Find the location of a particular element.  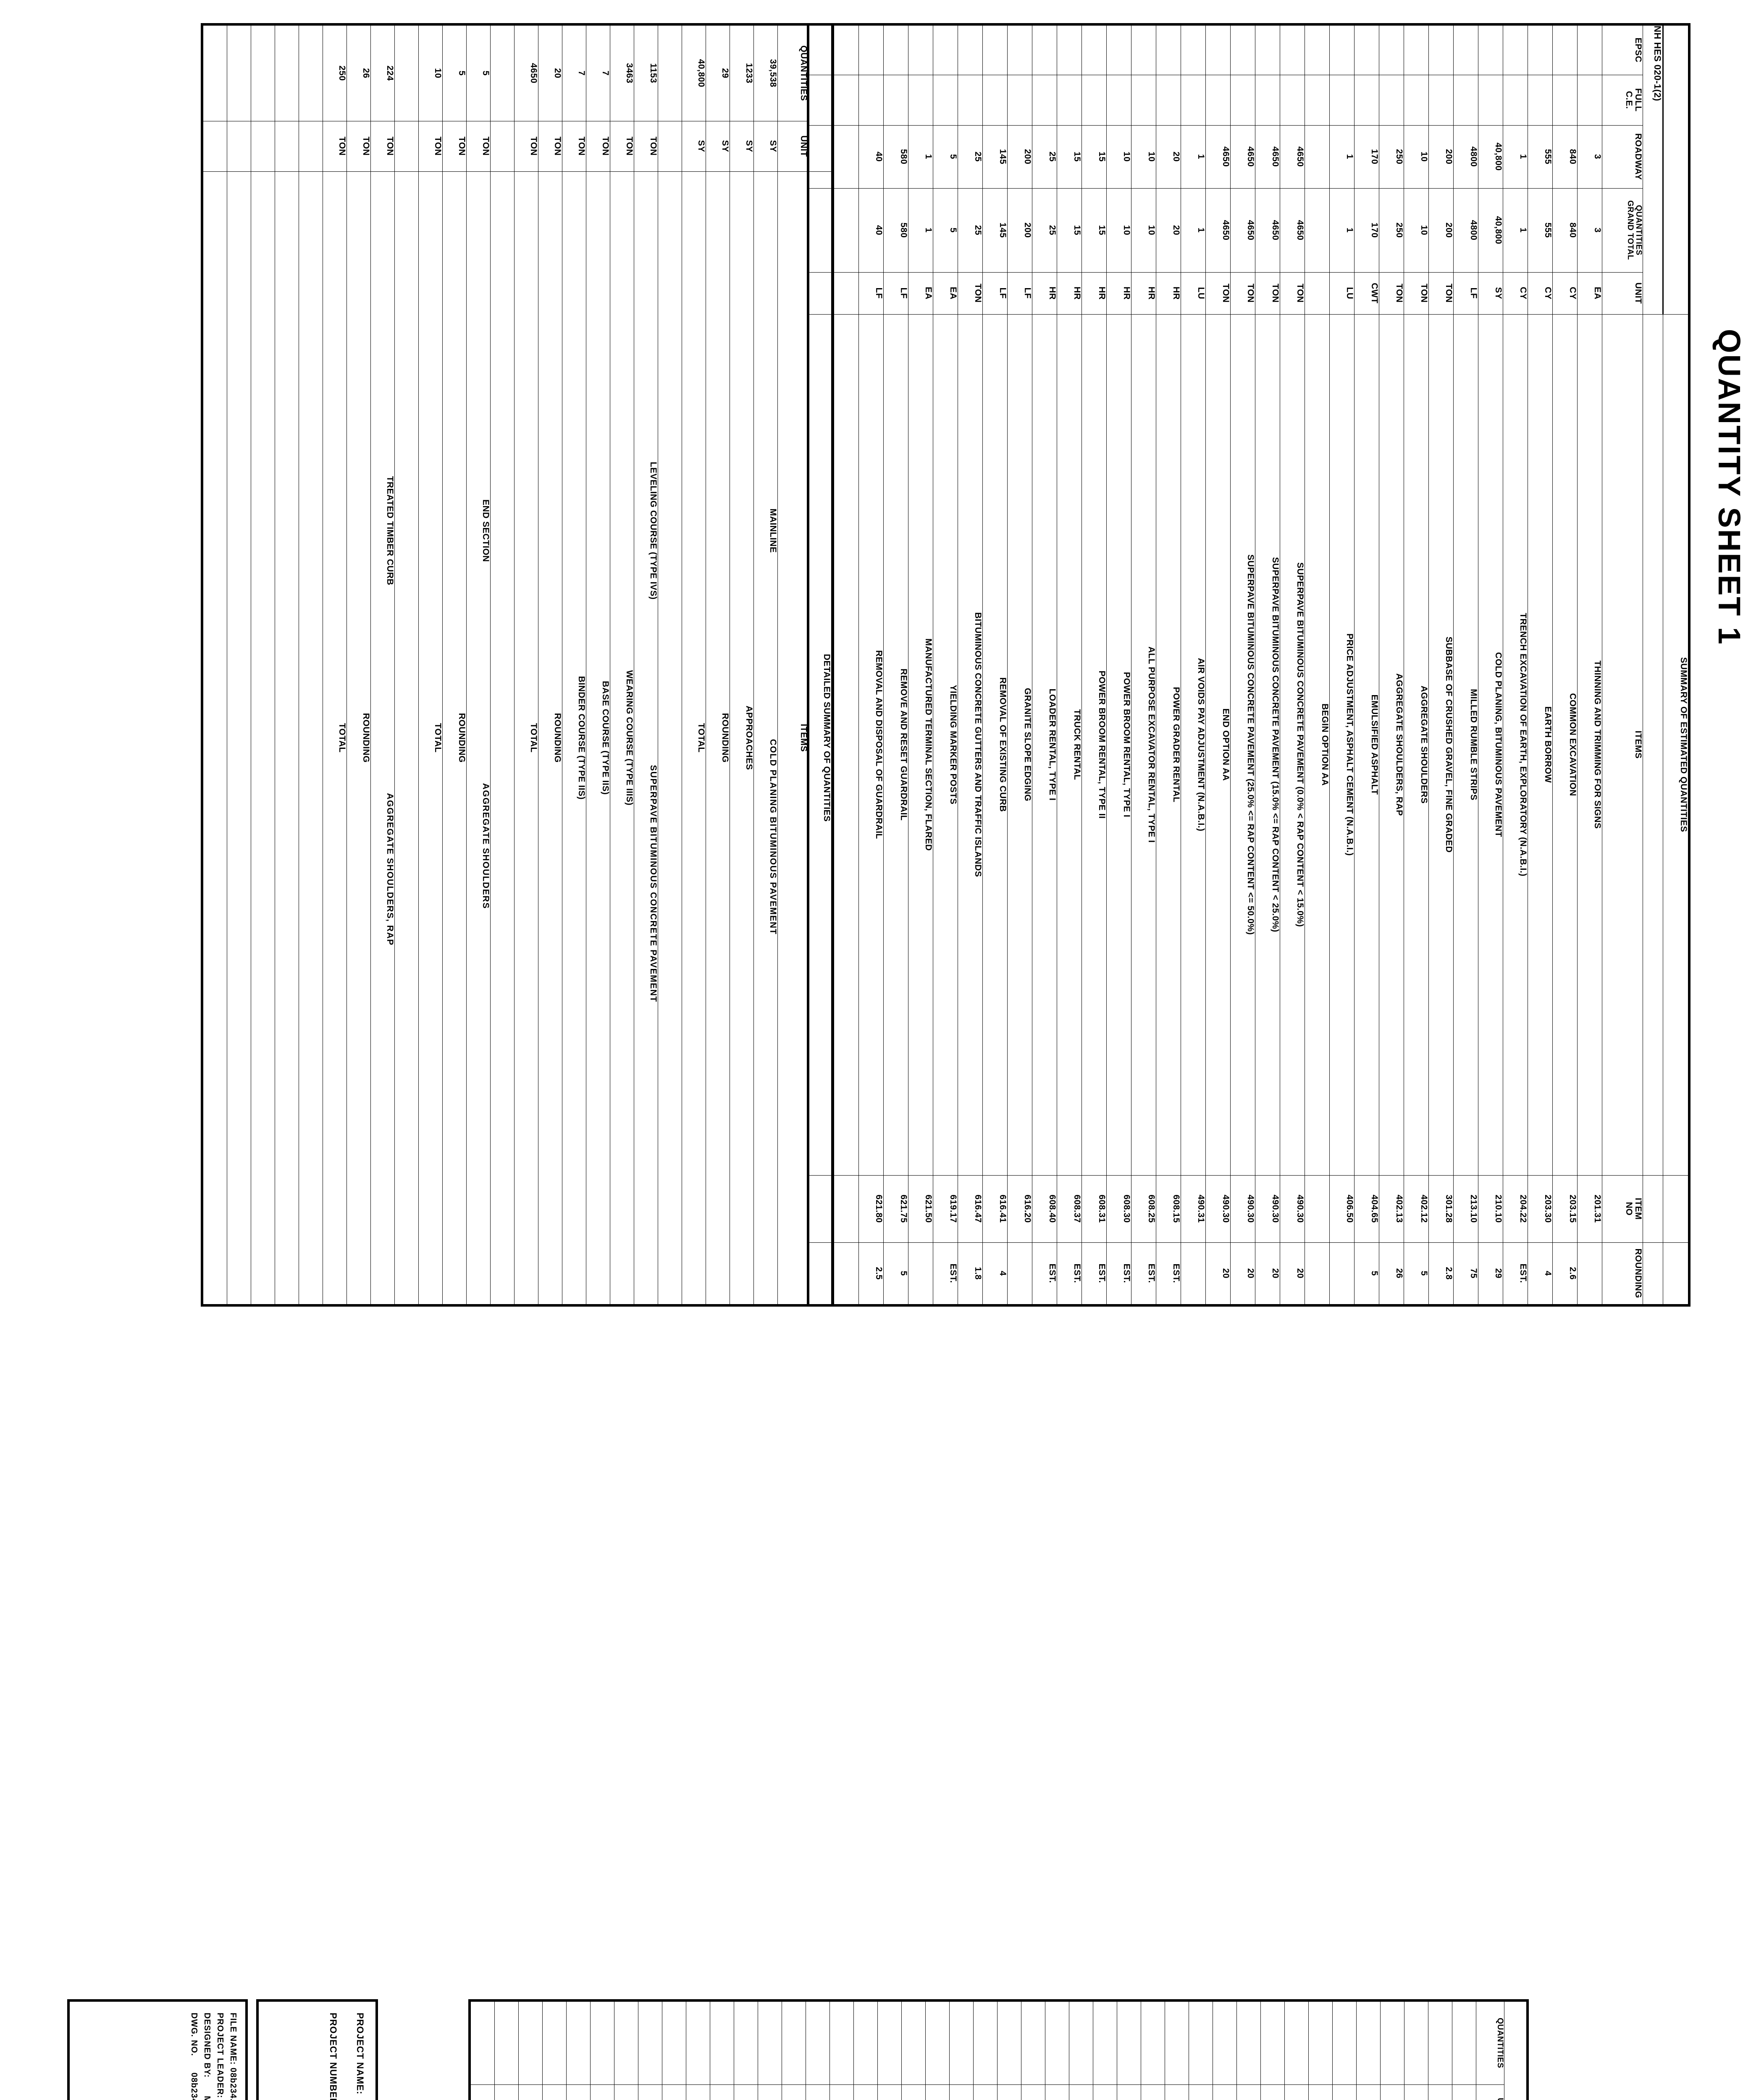

detailed-right-header-row: QUANTITIES UNIT ITEMS is located at coordinates (1490, 2050).